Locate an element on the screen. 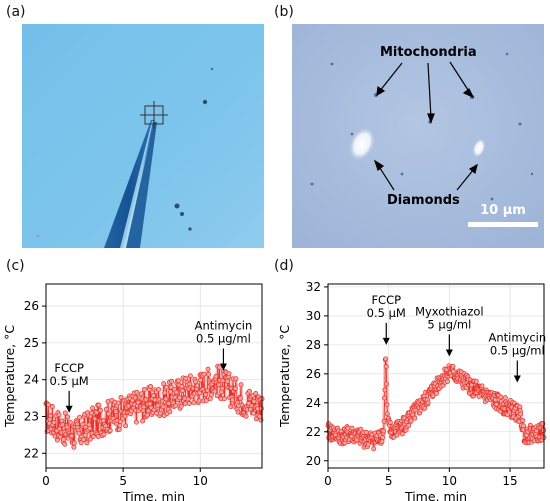  x-tick-label: 0 is located at coordinates (328, 481).